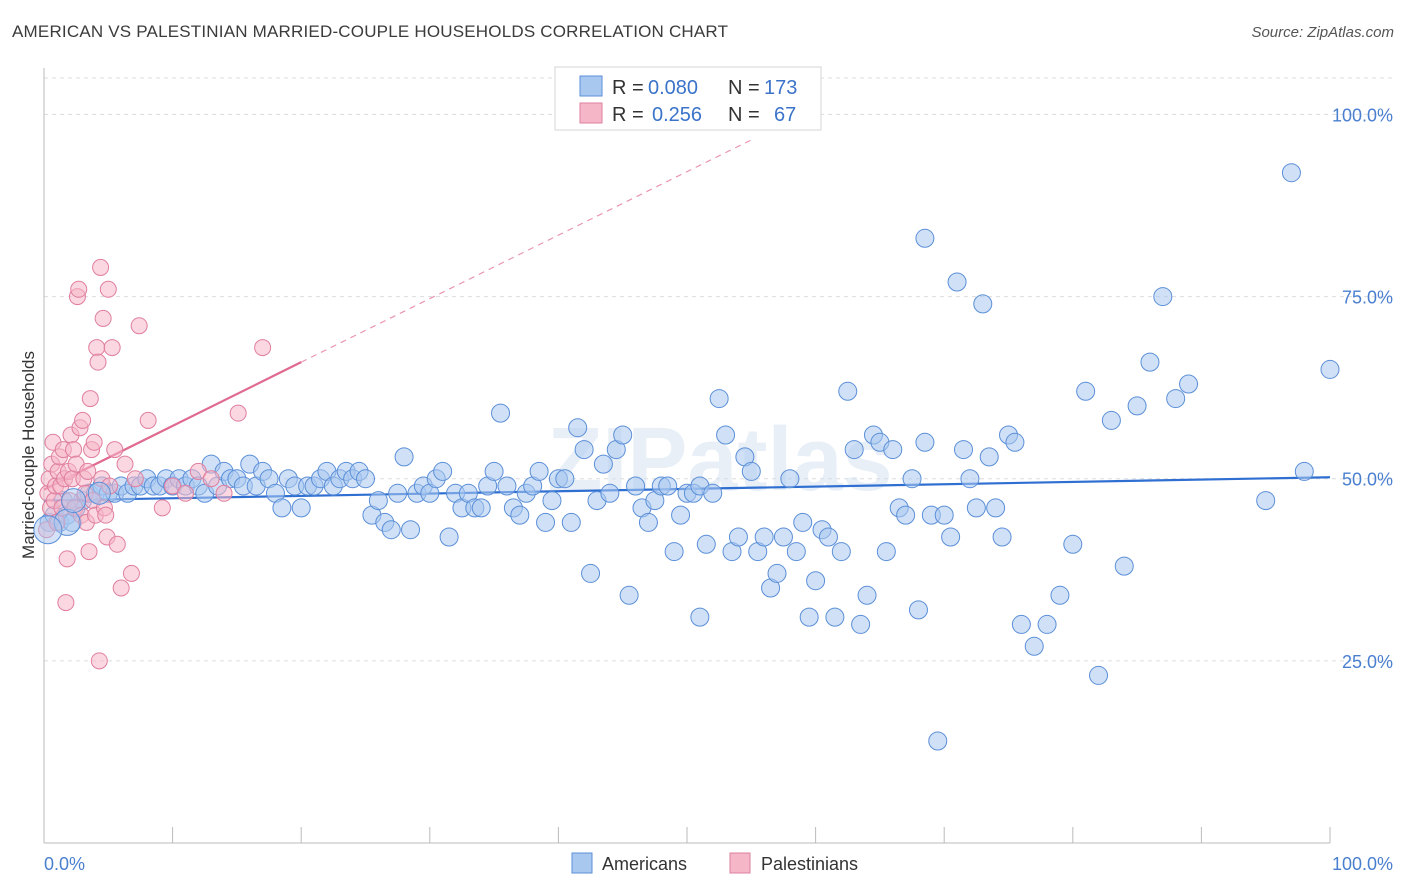 The width and height of the screenshot is (1406, 892). What do you see at coordinates (780, 88) in the screenshot?
I see `legend-n-value-1: 173` at bounding box center [780, 88].